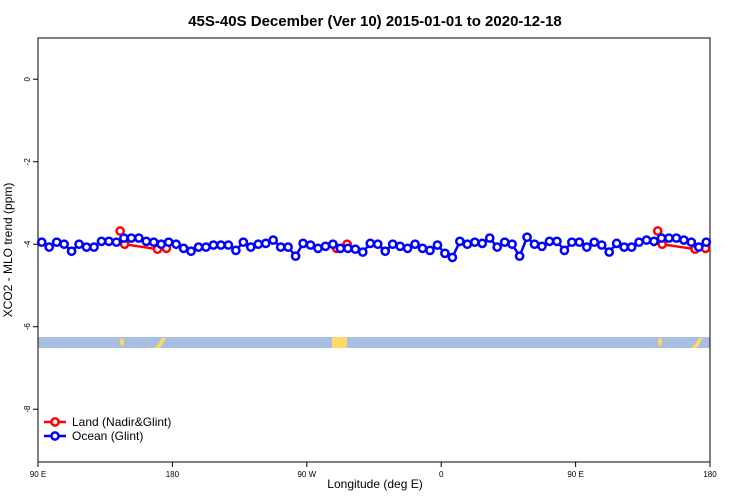 The width and height of the screenshot is (750, 500). I want to click on ocean-strip, so click(374, 342).